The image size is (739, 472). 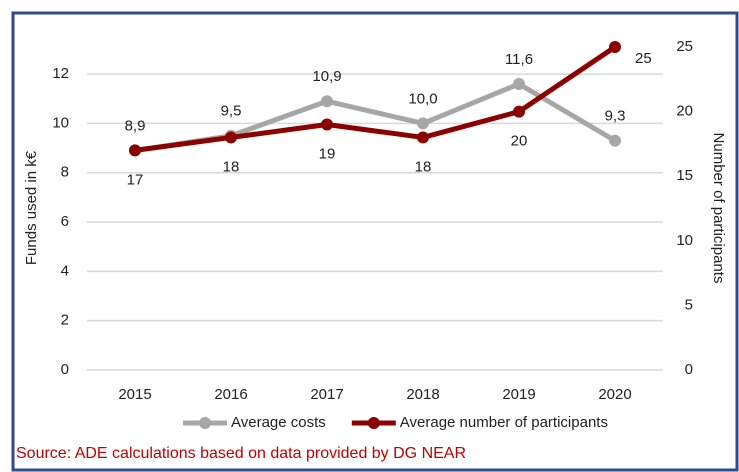 I want to click on y-tick-label: 4, so click(x=65, y=270).